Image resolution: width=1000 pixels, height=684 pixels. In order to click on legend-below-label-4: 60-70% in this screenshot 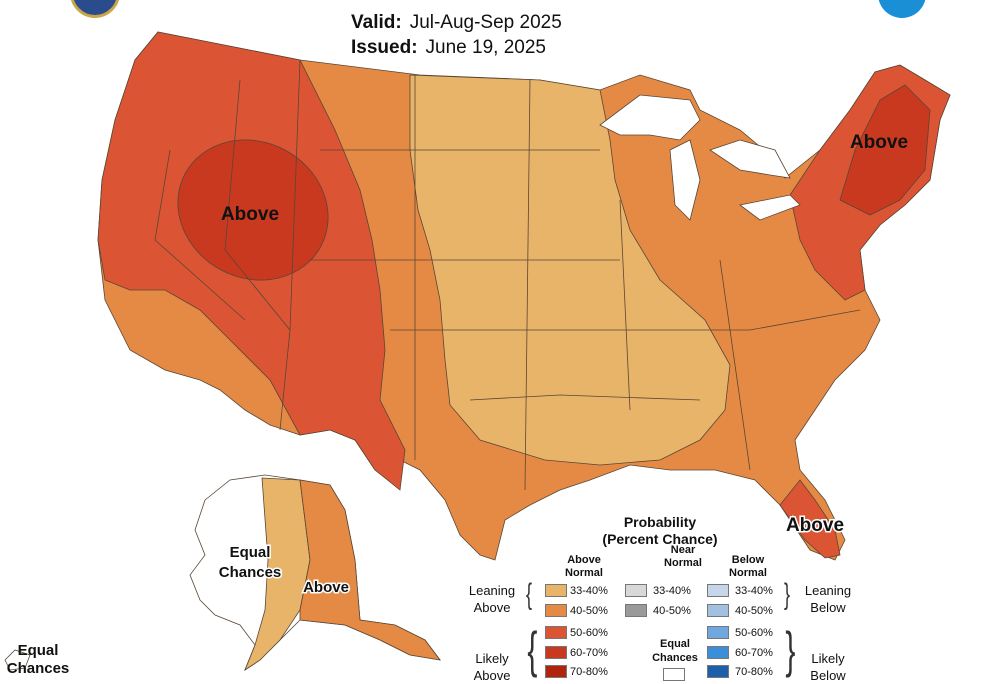, I will do `click(754, 653)`.